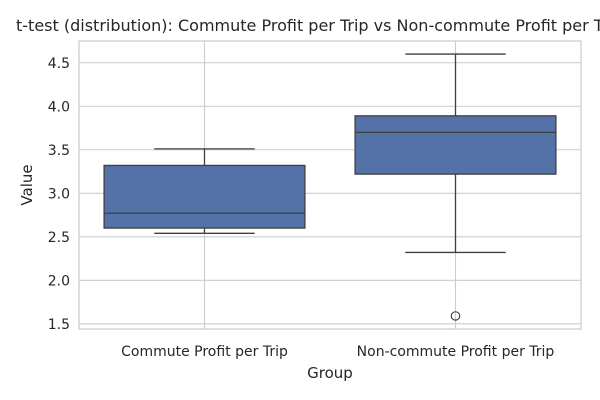 This screenshot has height=400, width=600. I want to click on y-tick-label: 2.5, so click(59, 238).